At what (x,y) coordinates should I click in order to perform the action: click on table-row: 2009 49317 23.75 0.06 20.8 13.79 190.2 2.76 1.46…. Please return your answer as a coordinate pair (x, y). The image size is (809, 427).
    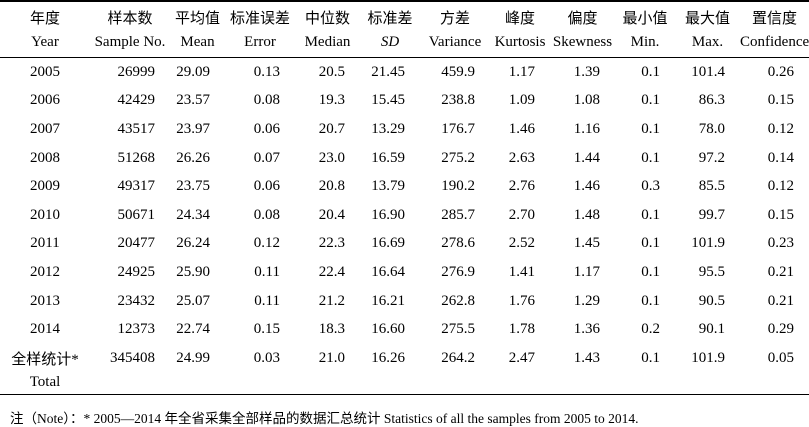
    Looking at the image, I should click on (404, 186).